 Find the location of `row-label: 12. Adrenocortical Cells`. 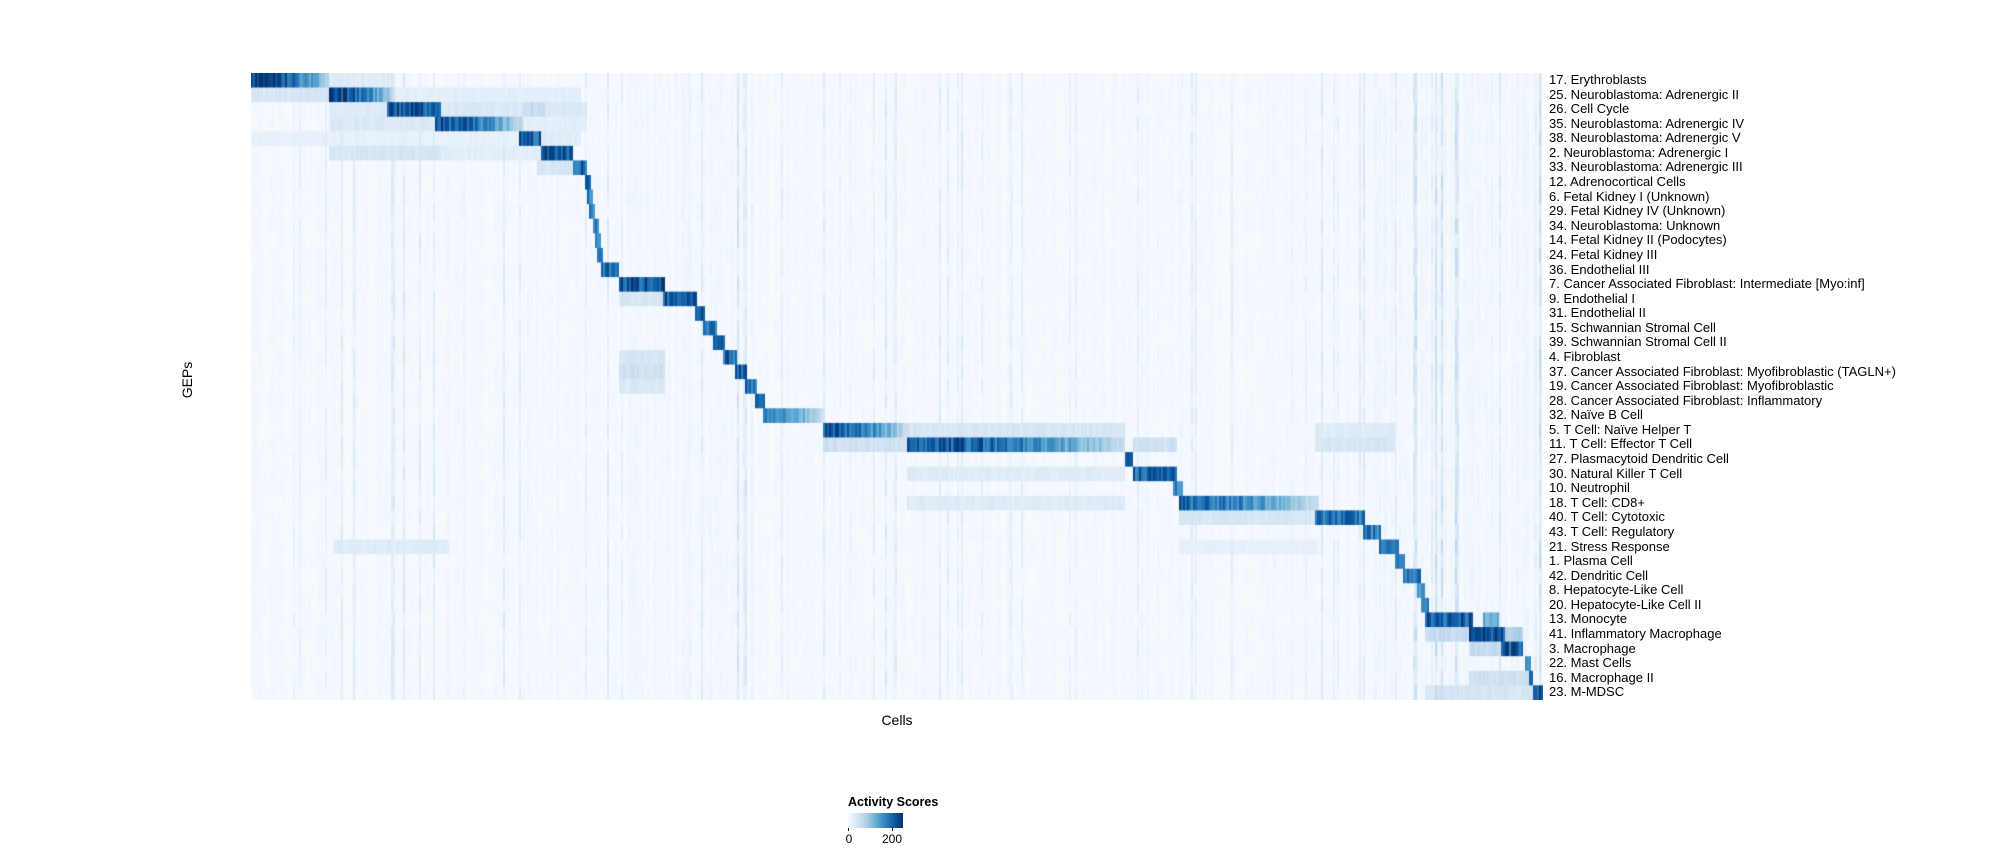

row-label: 12. Adrenocortical Cells is located at coordinates (1617, 182).